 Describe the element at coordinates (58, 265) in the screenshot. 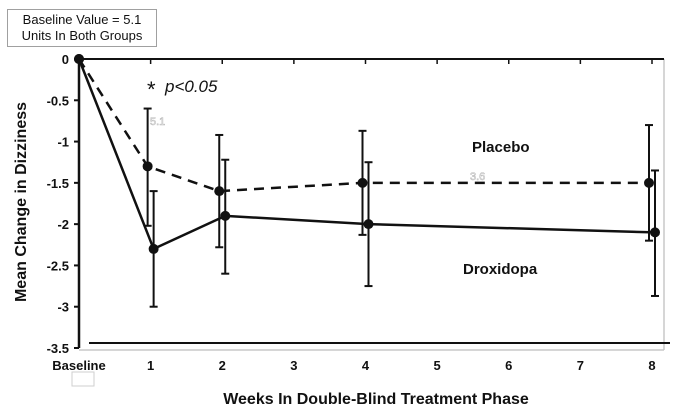

I see `y-tick-label: -2.5` at that location.